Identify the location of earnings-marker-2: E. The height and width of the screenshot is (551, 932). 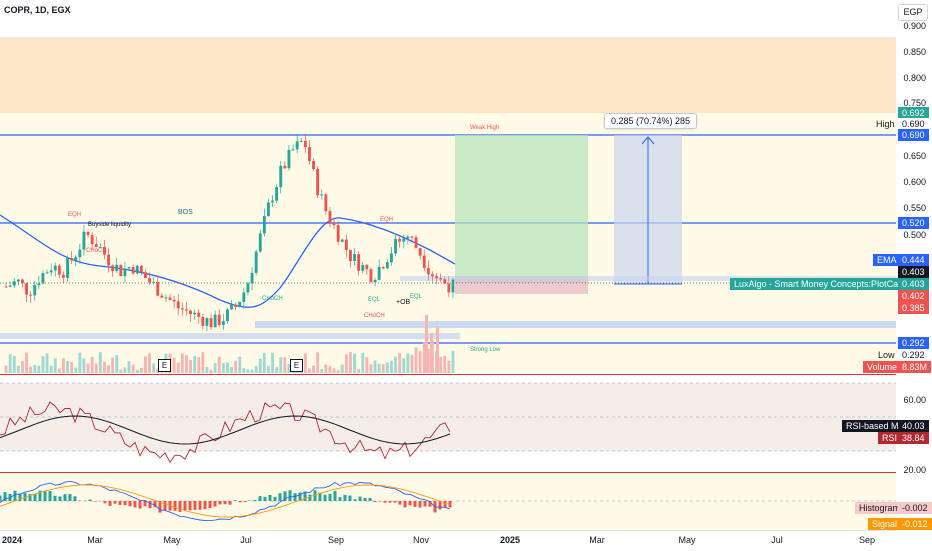
(296, 365).